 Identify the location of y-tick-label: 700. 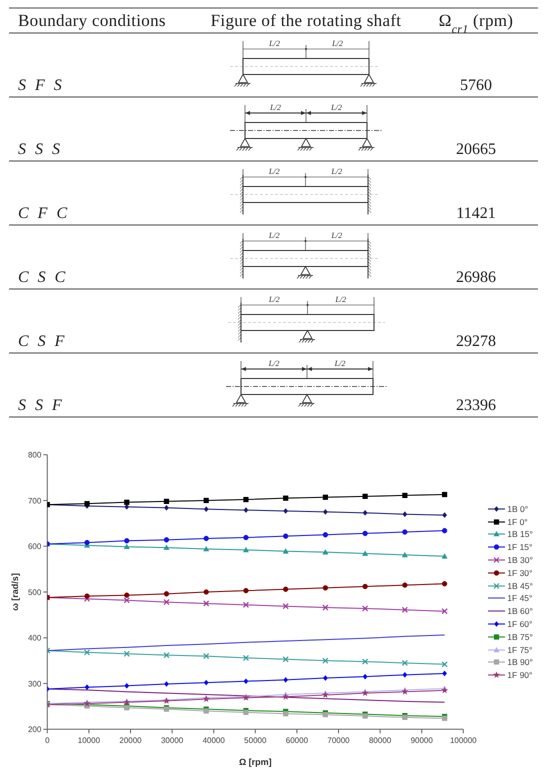
(35, 501).